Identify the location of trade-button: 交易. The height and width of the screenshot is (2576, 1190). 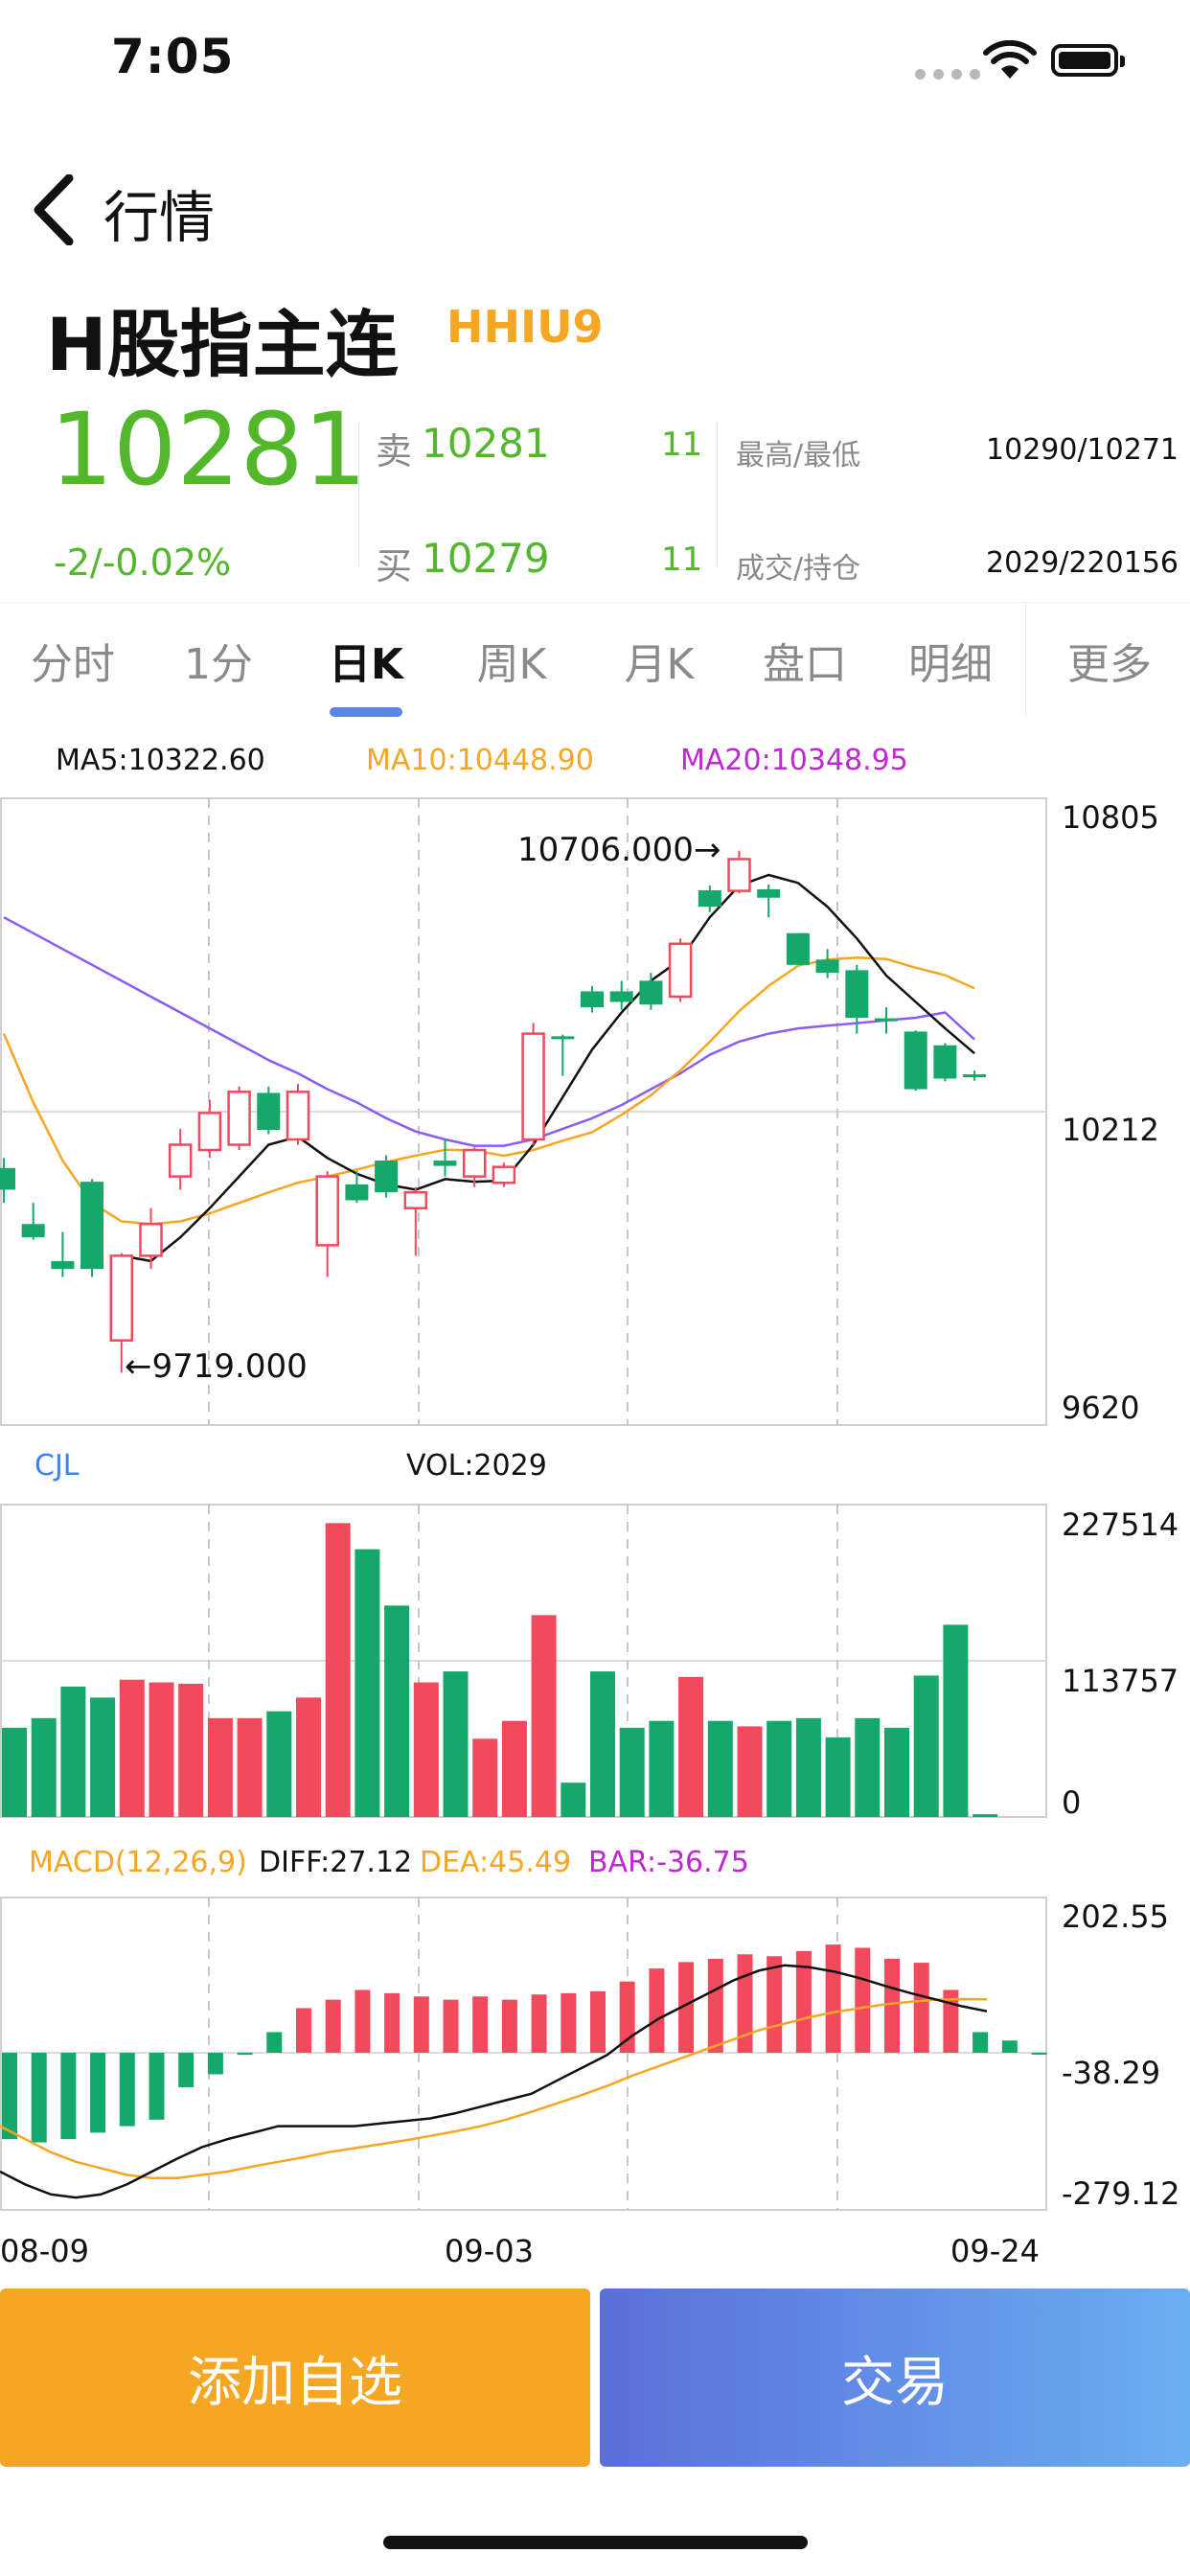
(895, 2377).